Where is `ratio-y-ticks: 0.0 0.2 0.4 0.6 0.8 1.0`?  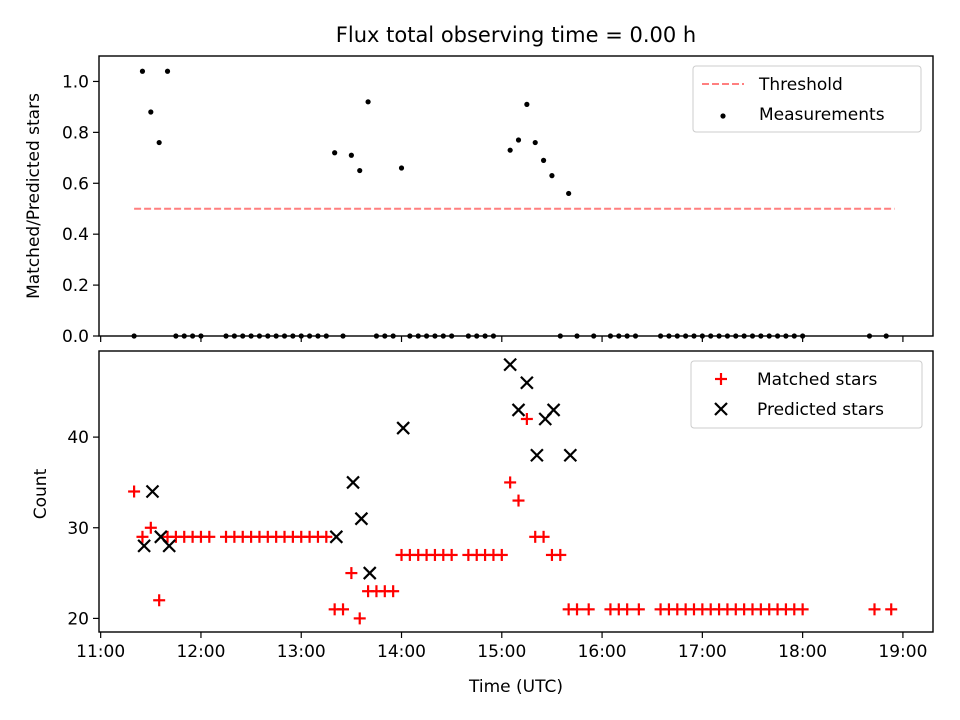 ratio-y-ticks: 0.0 0.2 0.4 0.6 0.8 1.0 is located at coordinates (80, 209).